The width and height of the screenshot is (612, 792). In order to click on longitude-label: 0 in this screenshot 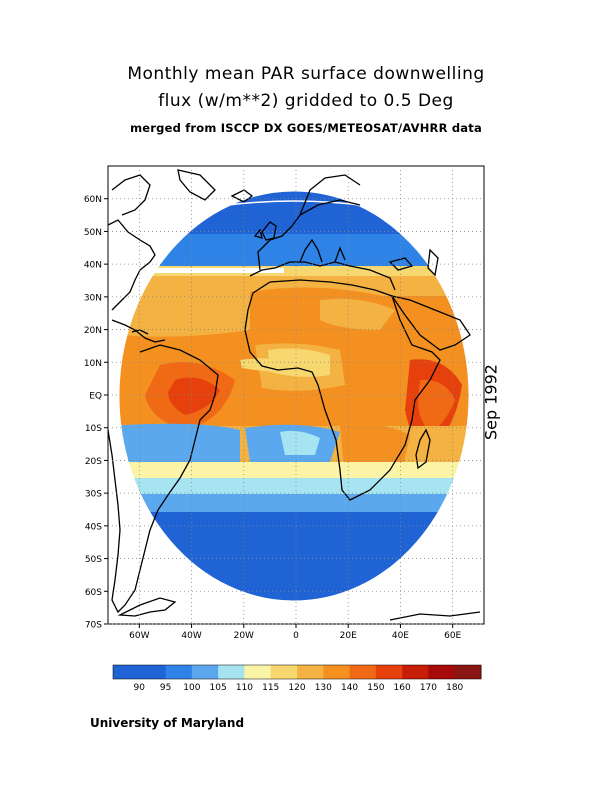, I will do `click(296, 636)`.